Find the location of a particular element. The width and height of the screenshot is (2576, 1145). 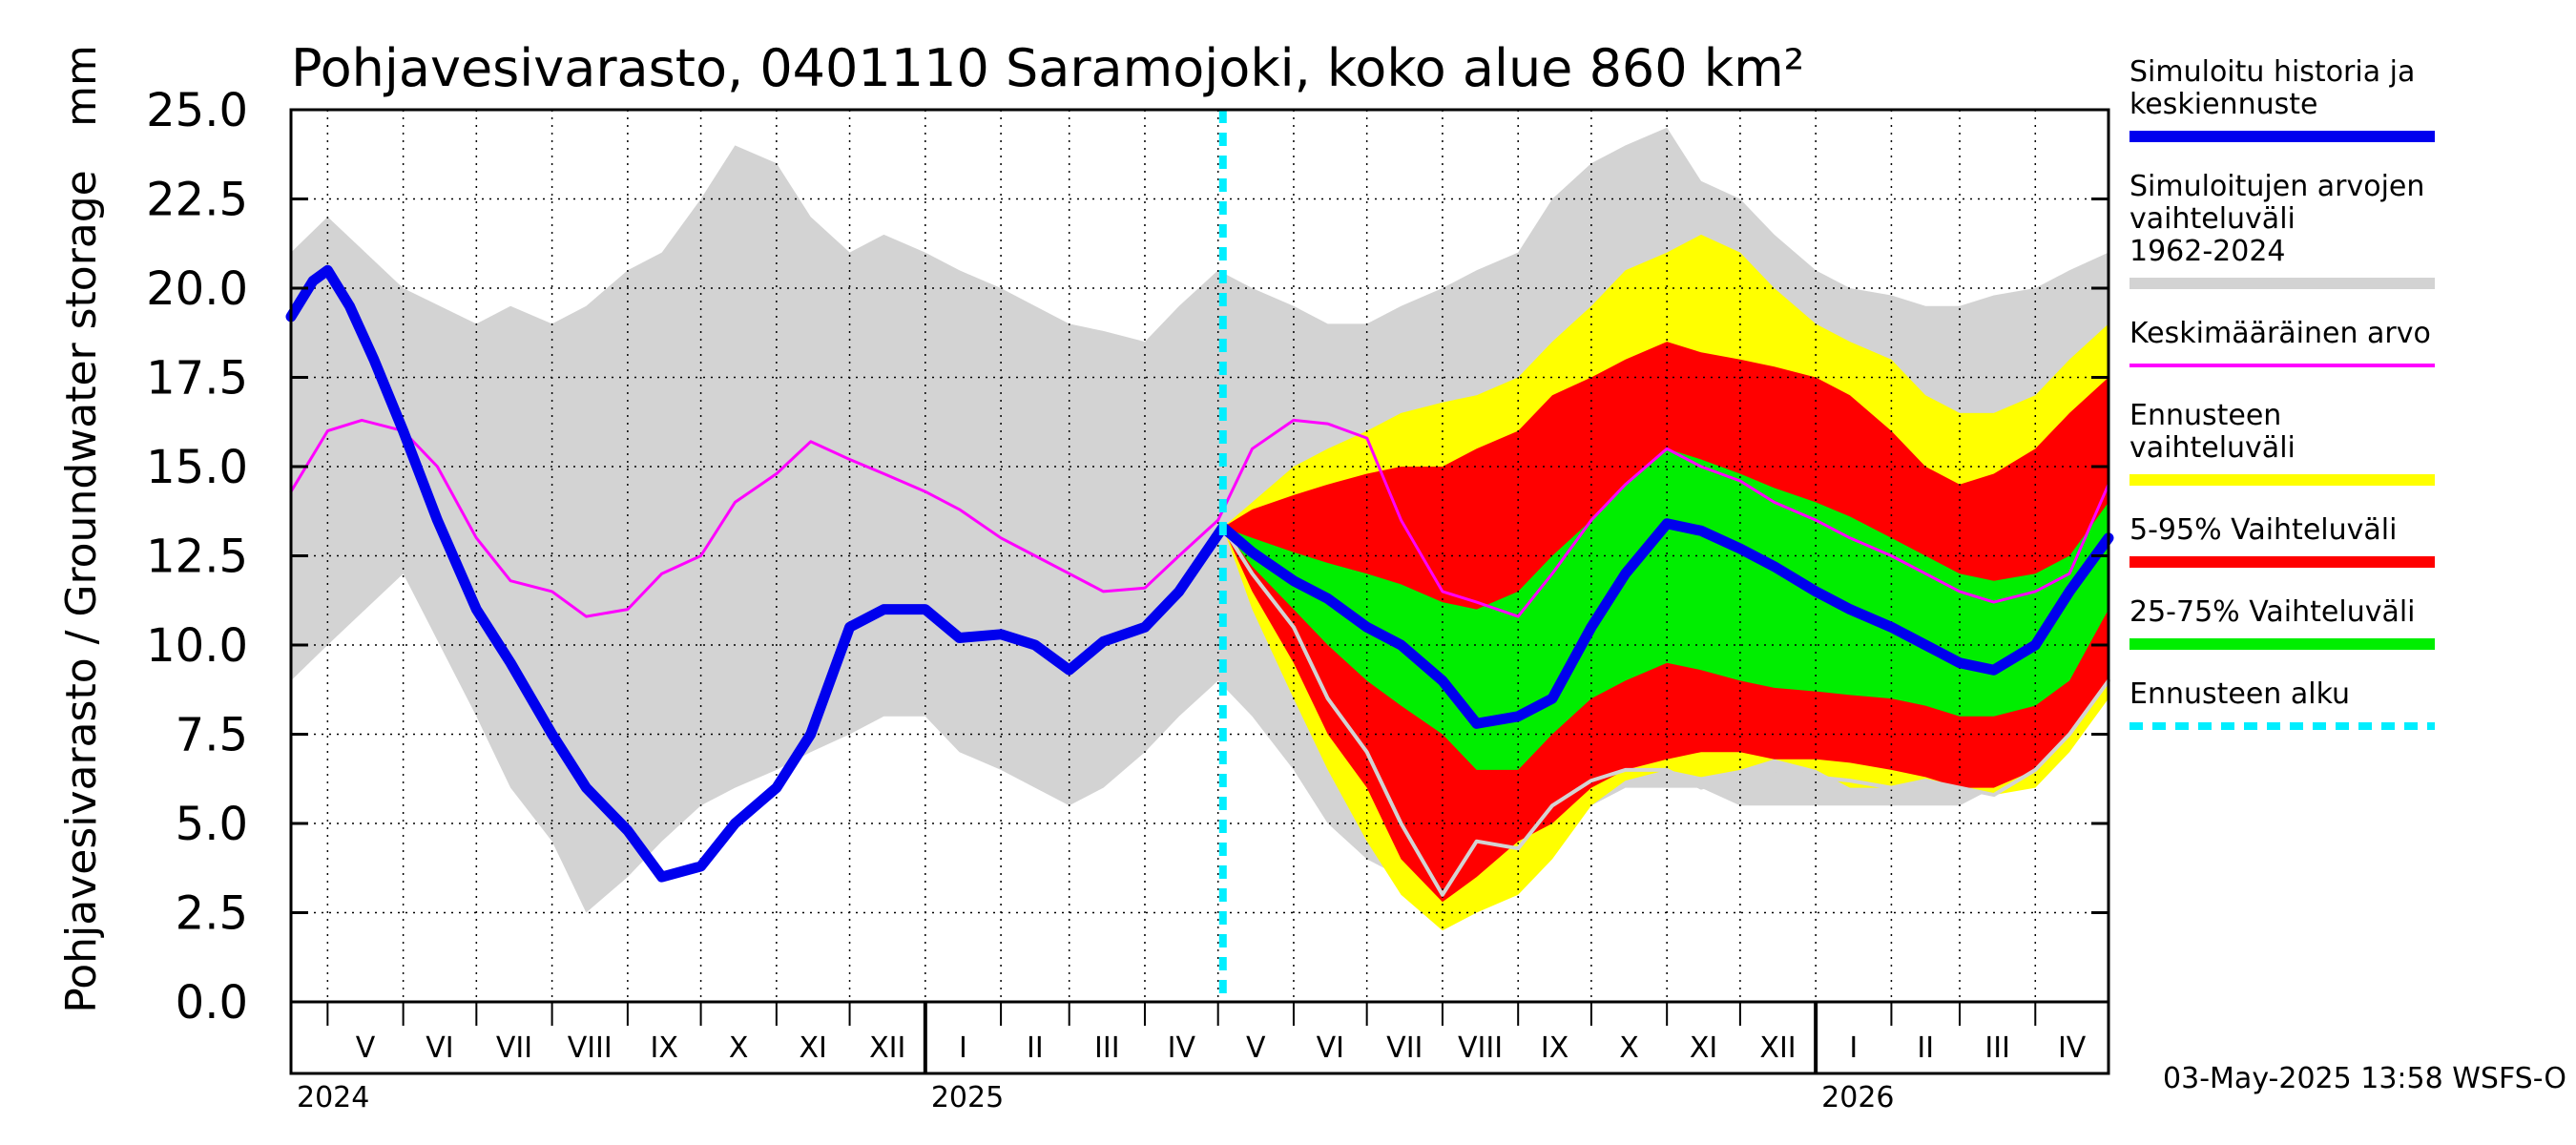

month-label-3: VIII is located at coordinates (590, 1048).